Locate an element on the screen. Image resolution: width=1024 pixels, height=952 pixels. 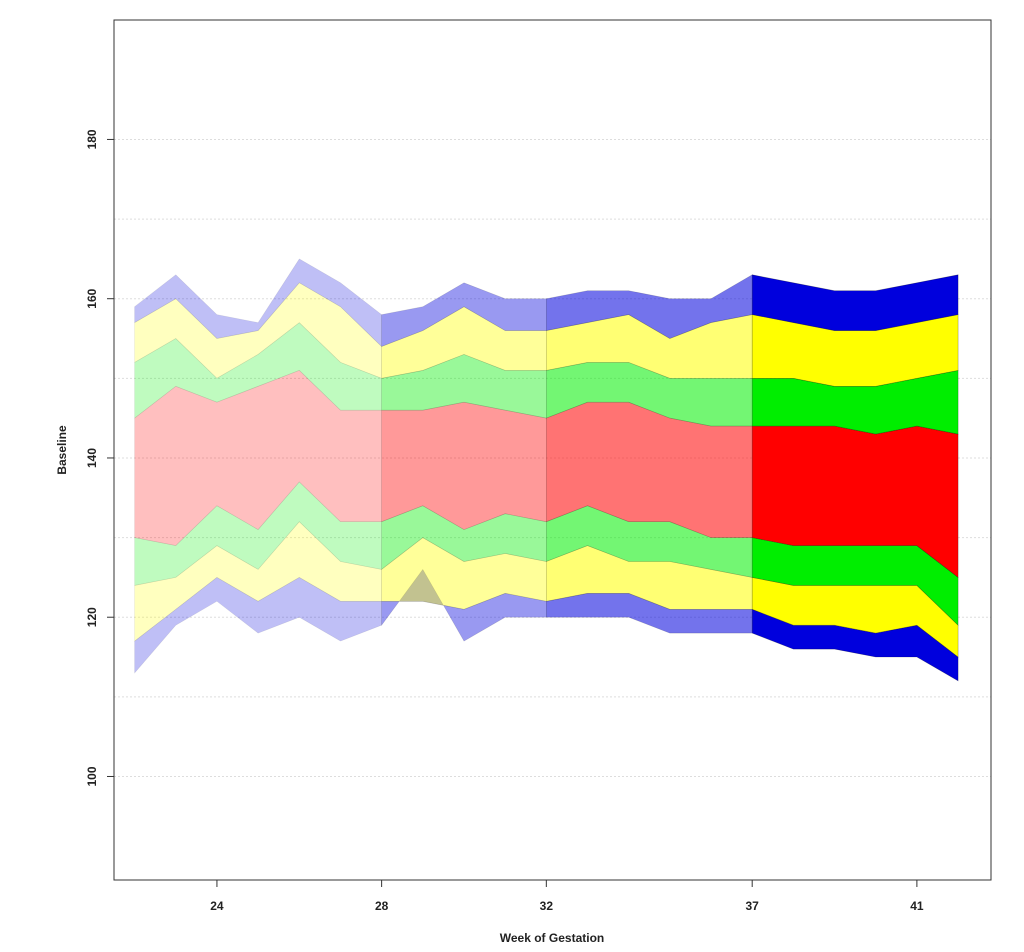
x-tick-label: 32 is located at coordinates (547, 906).